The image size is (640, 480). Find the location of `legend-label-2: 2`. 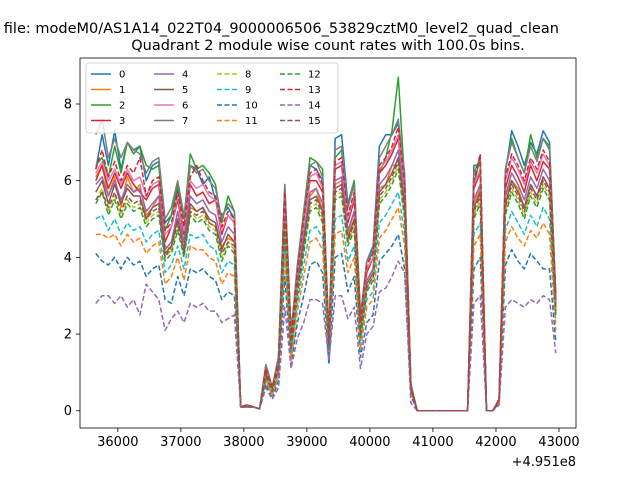

legend-label-2: 2 is located at coordinates (122, 106).